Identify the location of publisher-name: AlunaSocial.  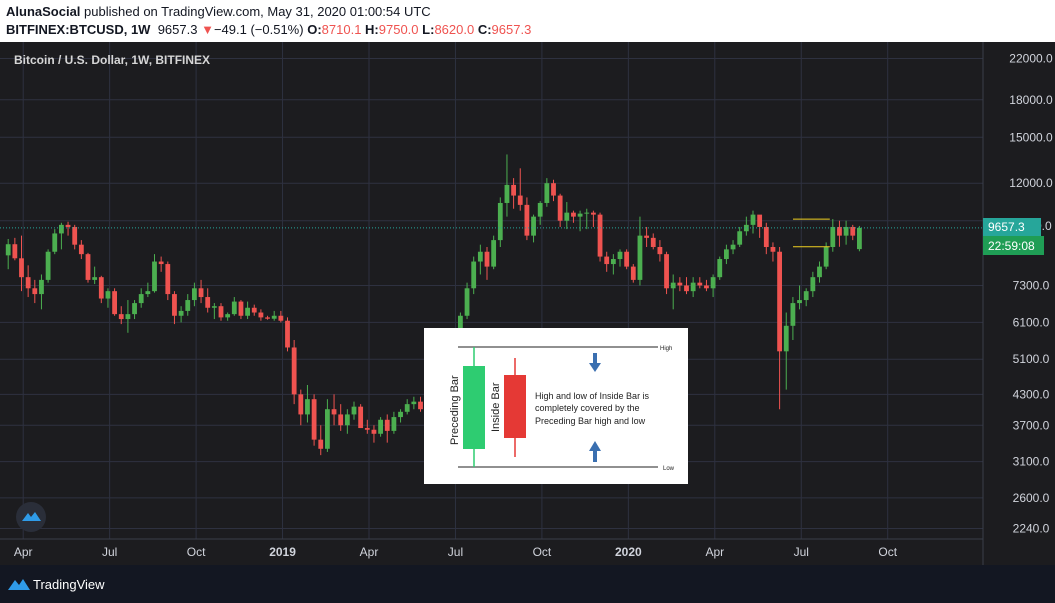
(43, 11).